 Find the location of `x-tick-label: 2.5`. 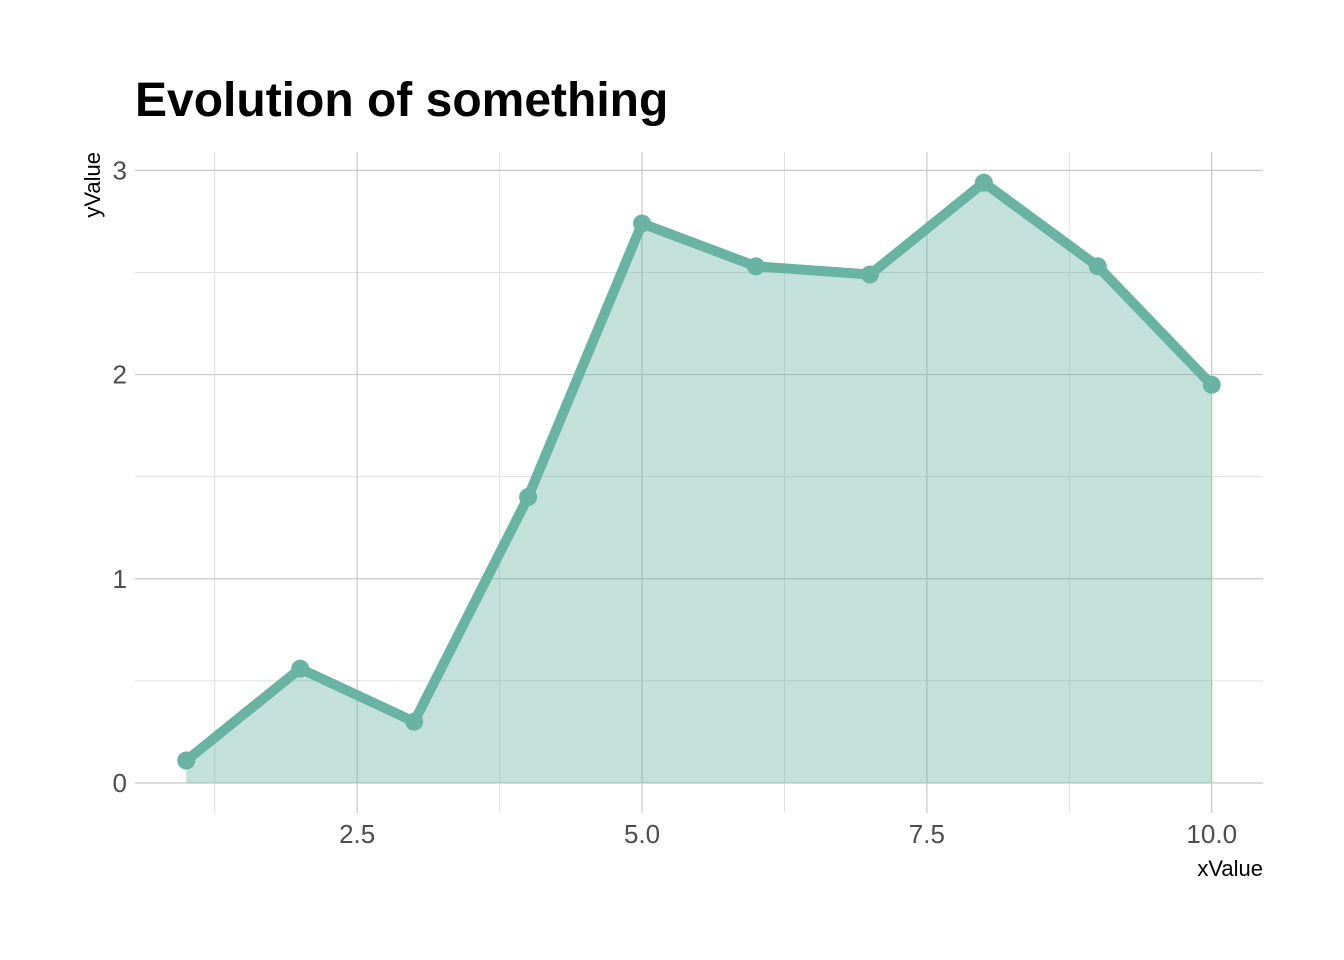

x-tick-label: 2.5 is located at coordinates (357, 834).